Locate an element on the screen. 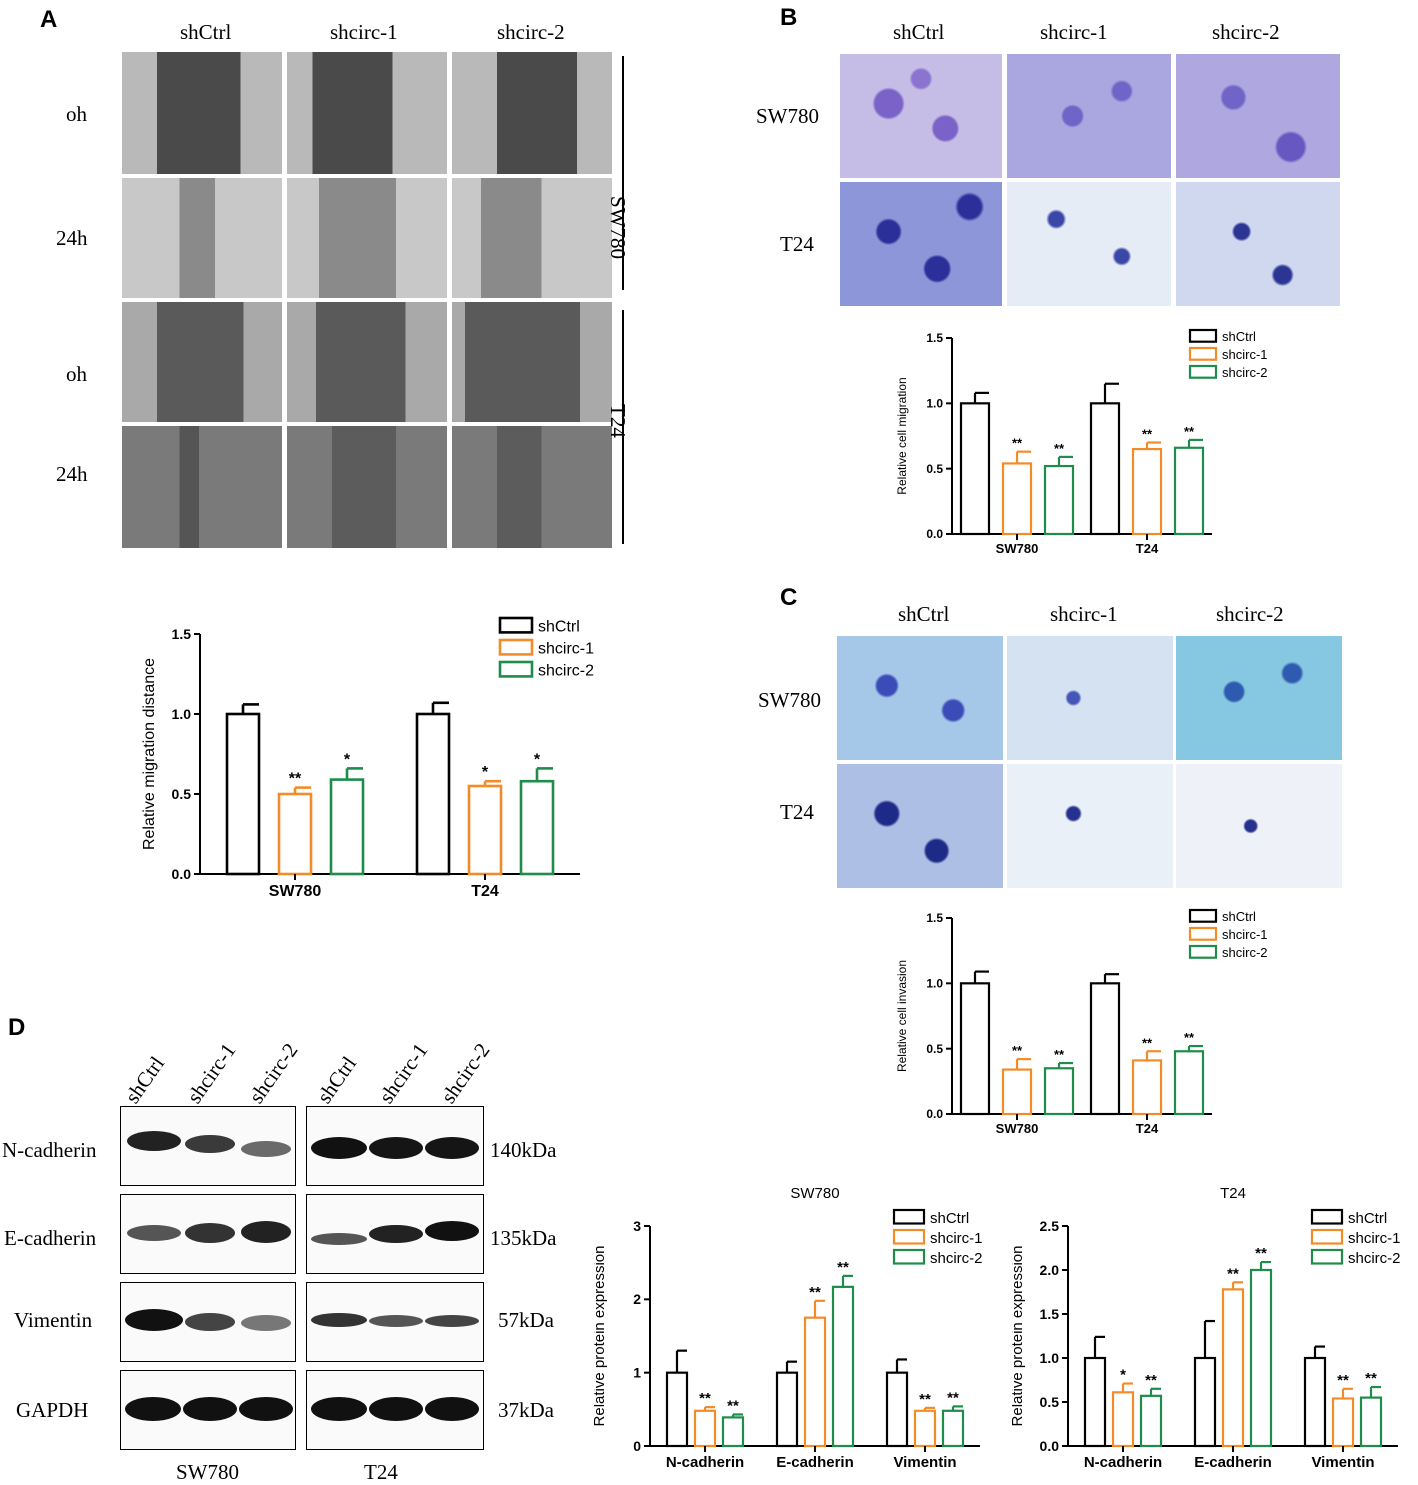 Image resolution: width=1418 pixels, height=1485 pixels. blot-vimentin-sw780 is located at coordinates (208, 1322).